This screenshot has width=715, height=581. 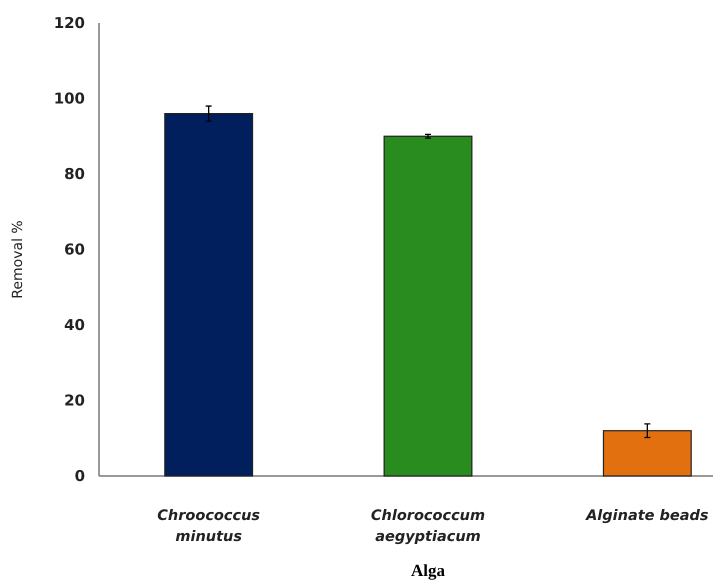 What do you see at coordinates (208, 527) in the screenshot?
I see `x-tick-label: Chroococcus minutus` at bounding box center [208, 527].